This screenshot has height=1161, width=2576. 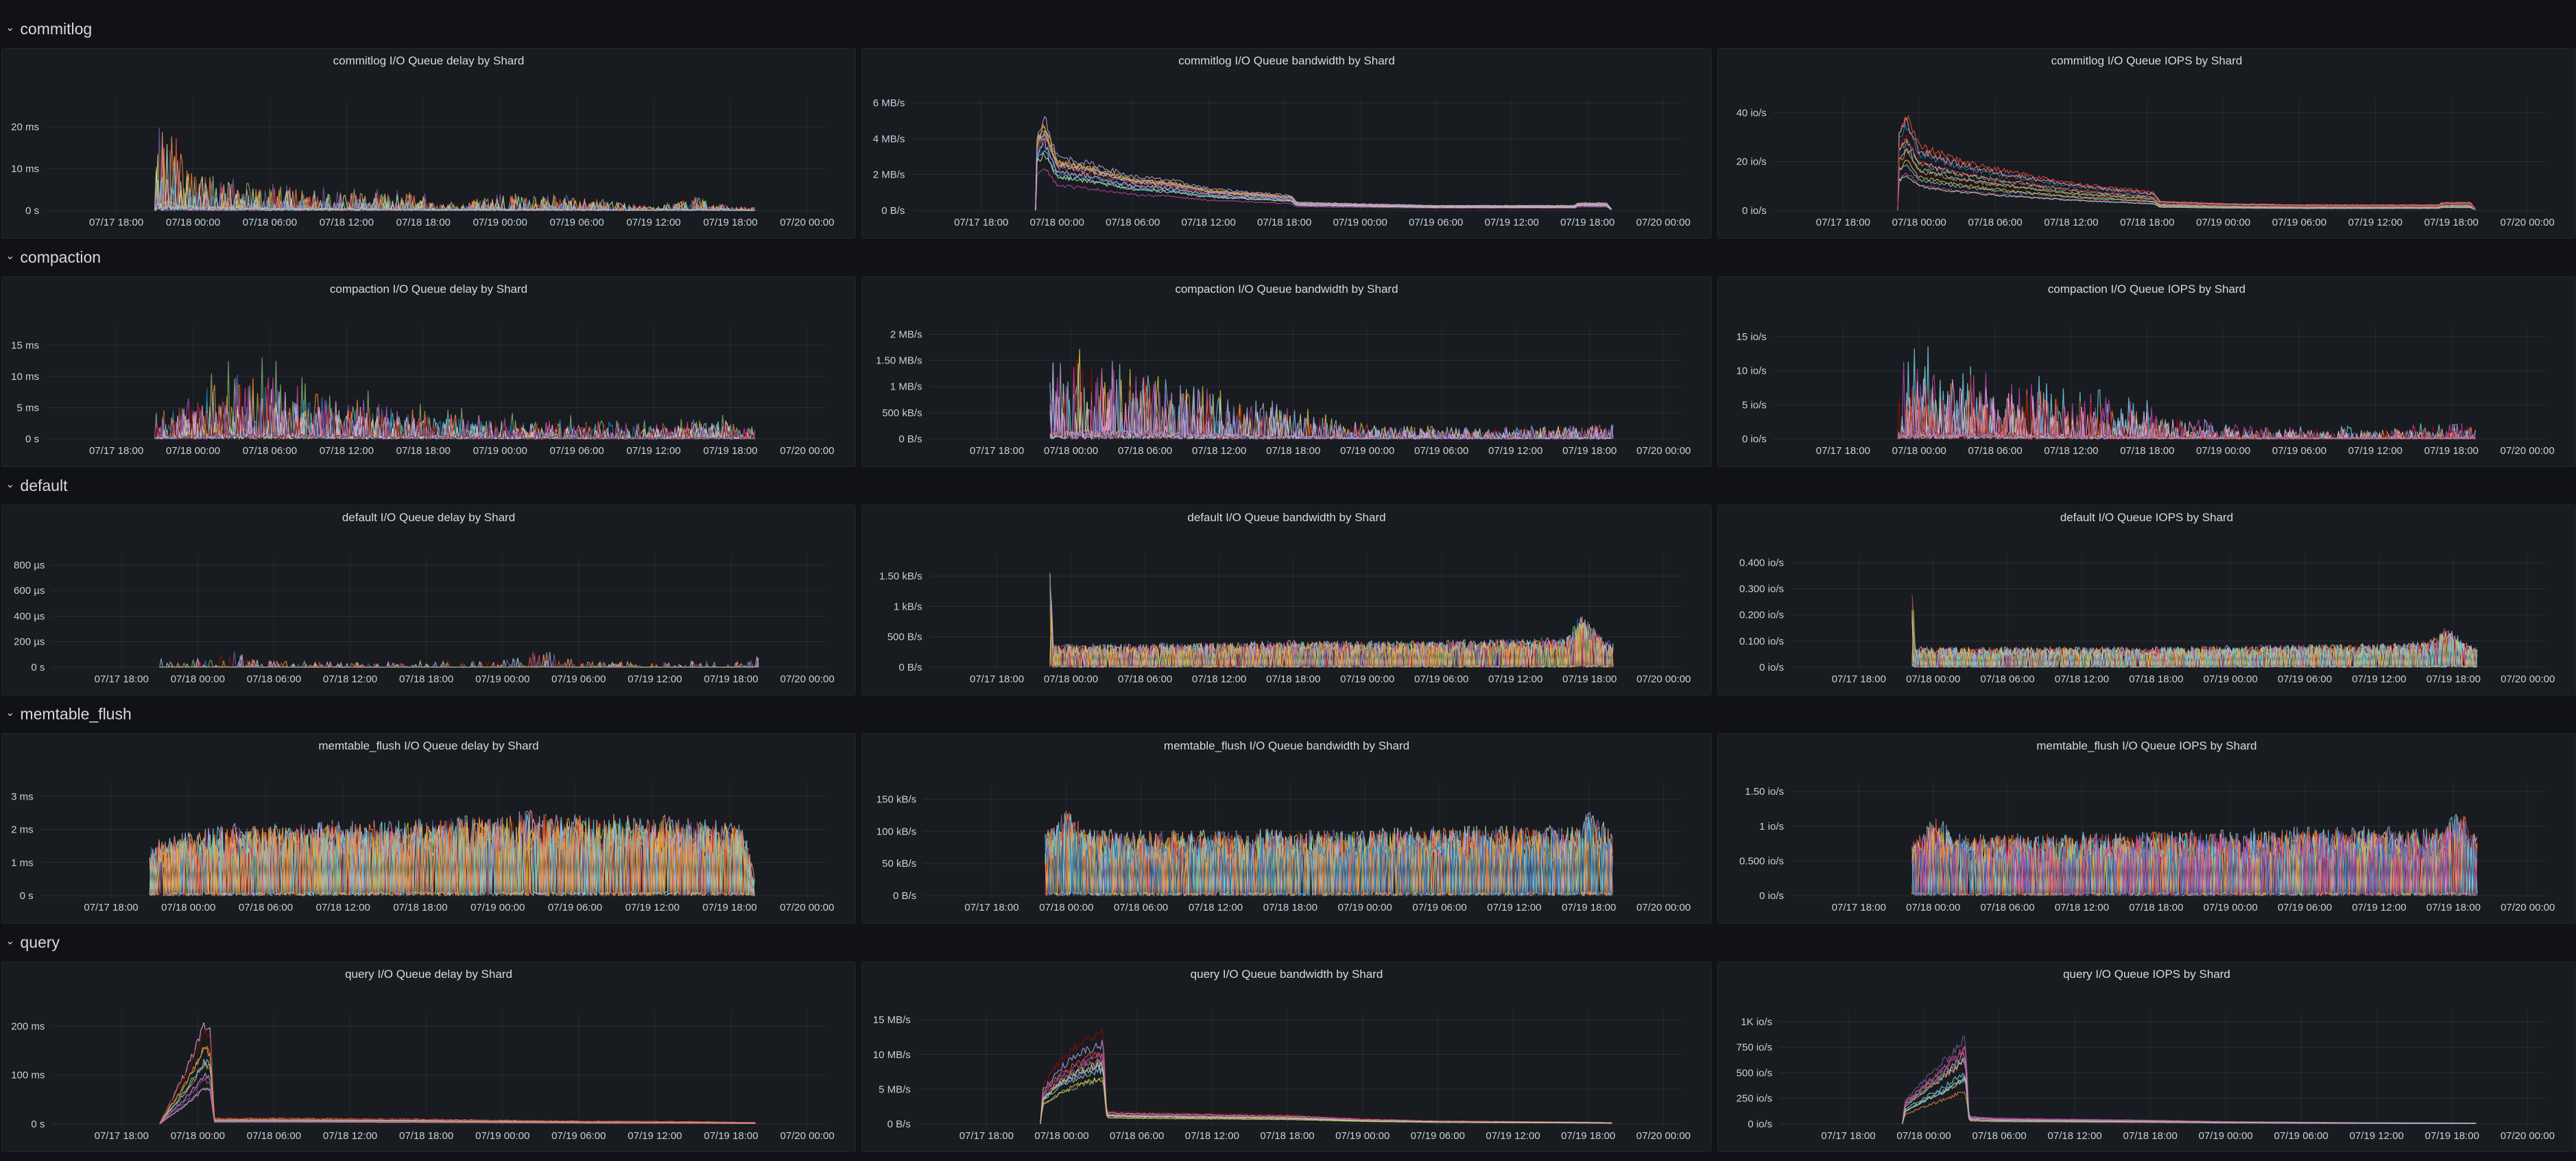 I want to click on row-toggle: ⌄ compaction, so click(x=53, y=257).